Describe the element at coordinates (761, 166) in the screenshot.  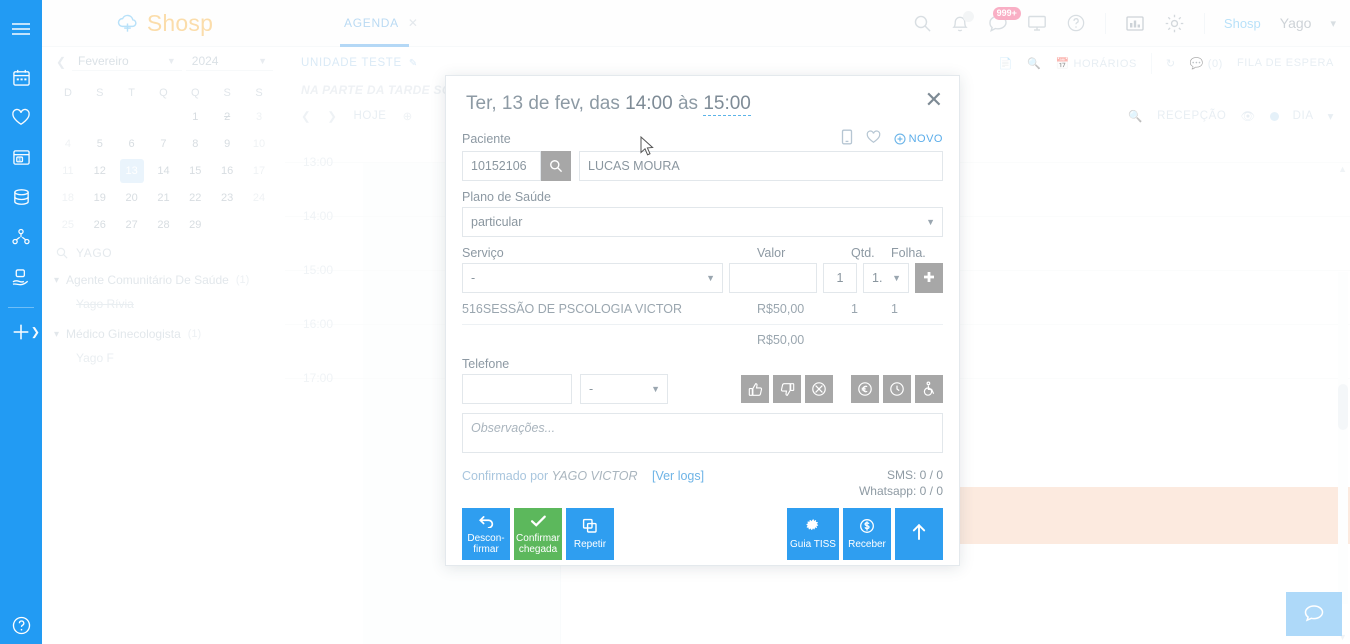
I see `patient-name-input` at that location.